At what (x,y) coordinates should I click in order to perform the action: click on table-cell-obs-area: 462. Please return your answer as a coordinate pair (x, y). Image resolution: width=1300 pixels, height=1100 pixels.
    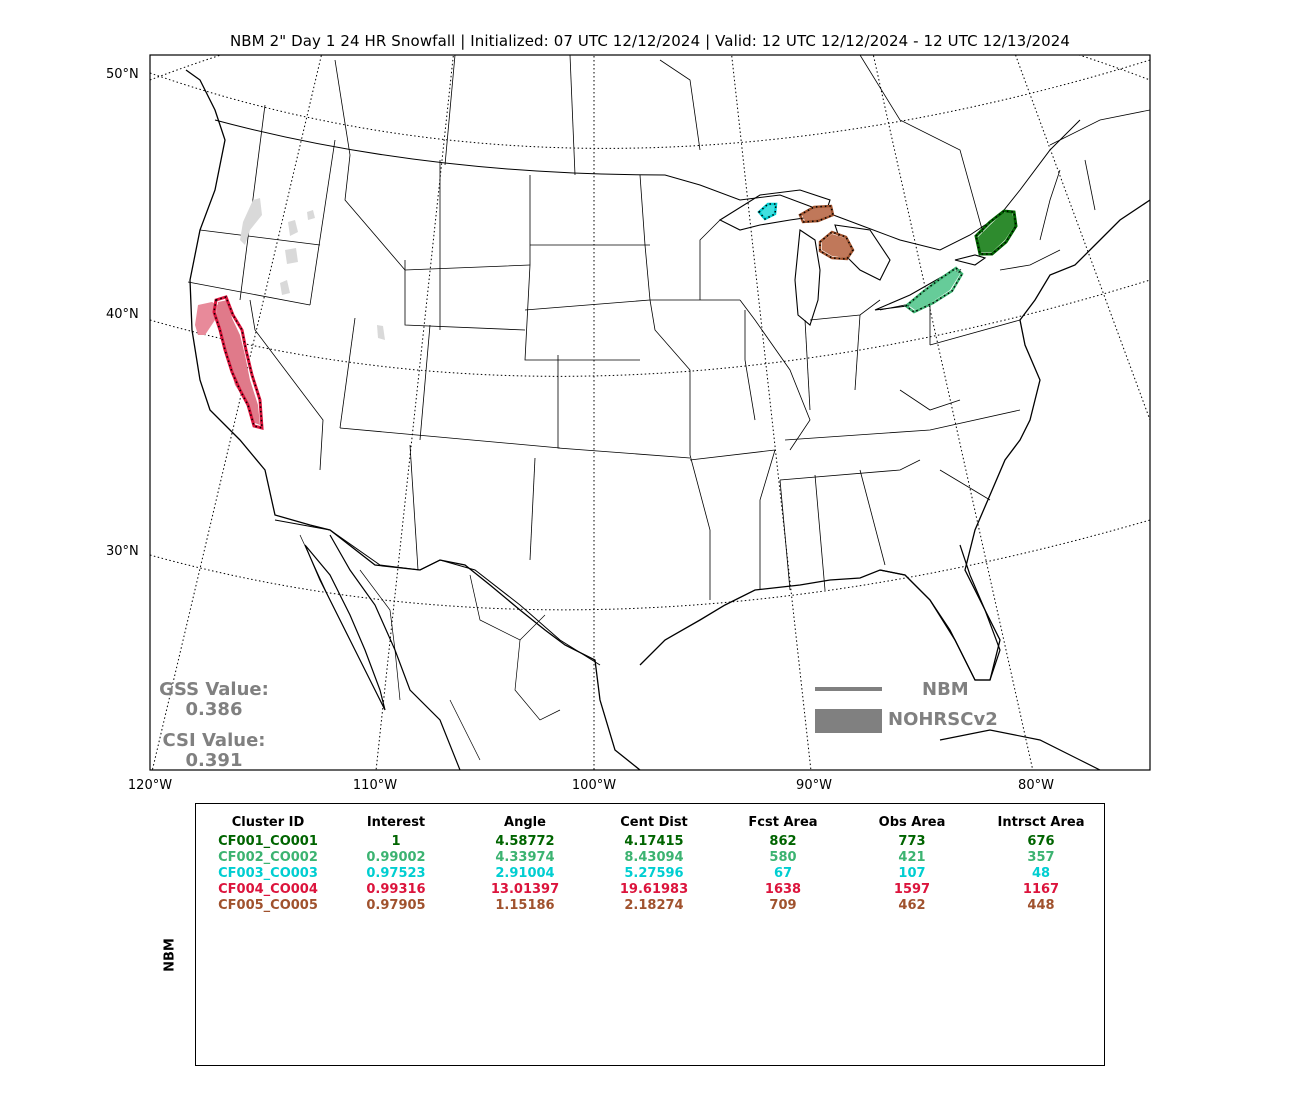
    Looking at the image, I should click on (912, 905).